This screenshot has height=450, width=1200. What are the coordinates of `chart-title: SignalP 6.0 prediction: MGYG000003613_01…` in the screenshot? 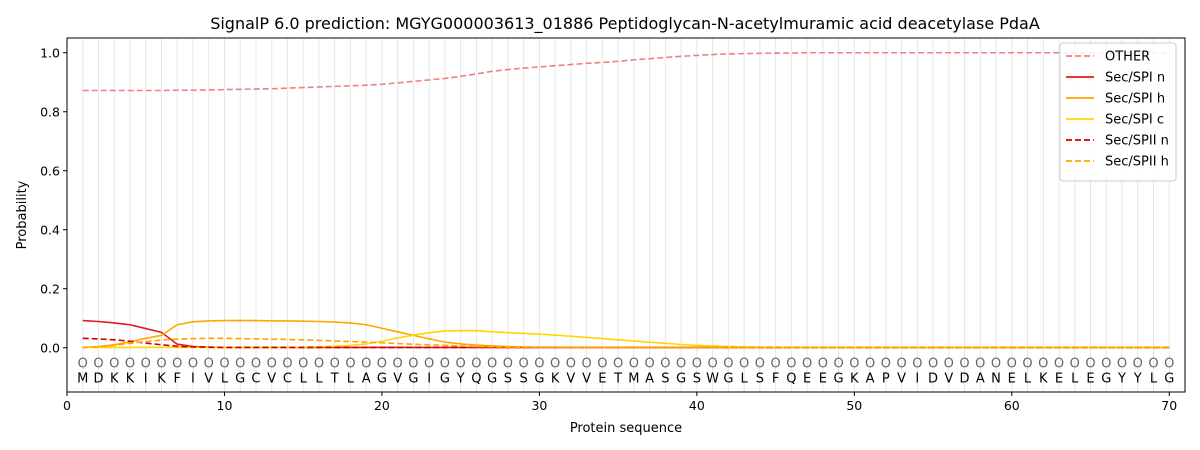 It's located at (625, 24).